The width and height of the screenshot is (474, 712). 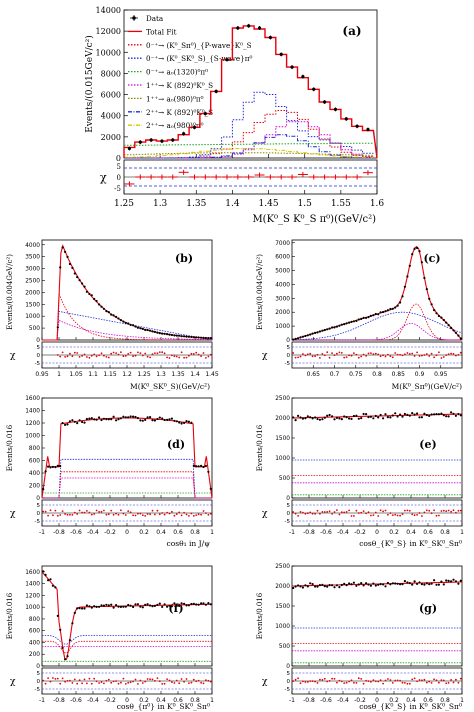 I want to click on x-tick-label: 0.8, so click(x=195, y=700).